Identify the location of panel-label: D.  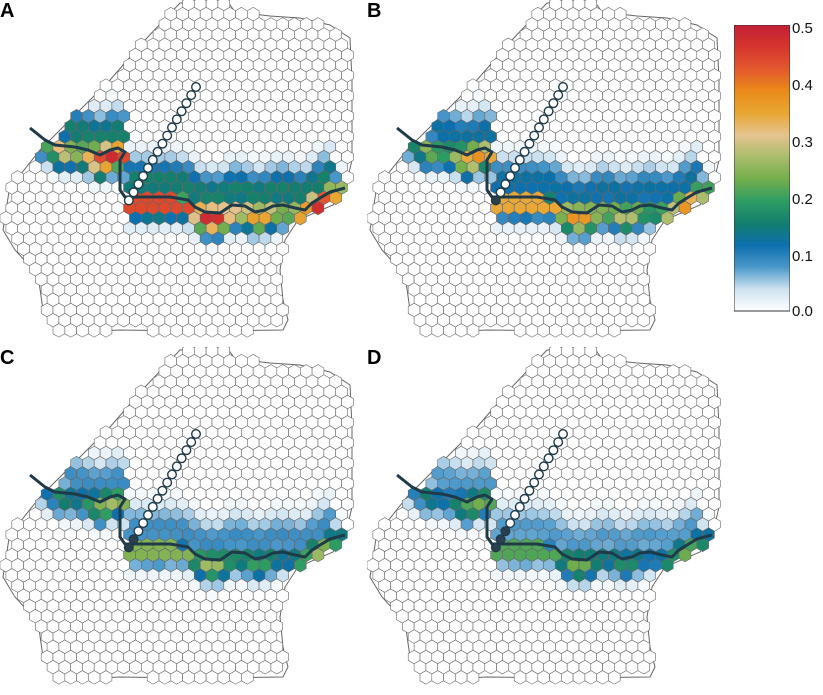
(374, 358).